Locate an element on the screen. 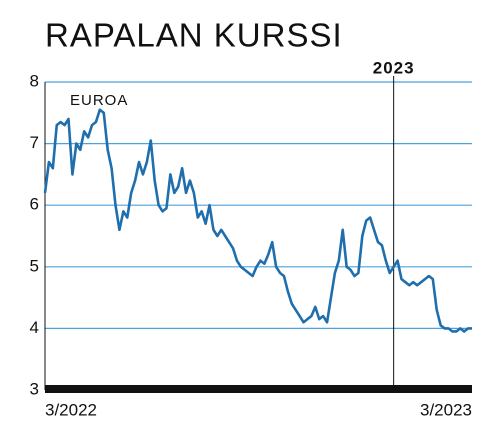  x-axis-bar is located at coordinates (258, 389).